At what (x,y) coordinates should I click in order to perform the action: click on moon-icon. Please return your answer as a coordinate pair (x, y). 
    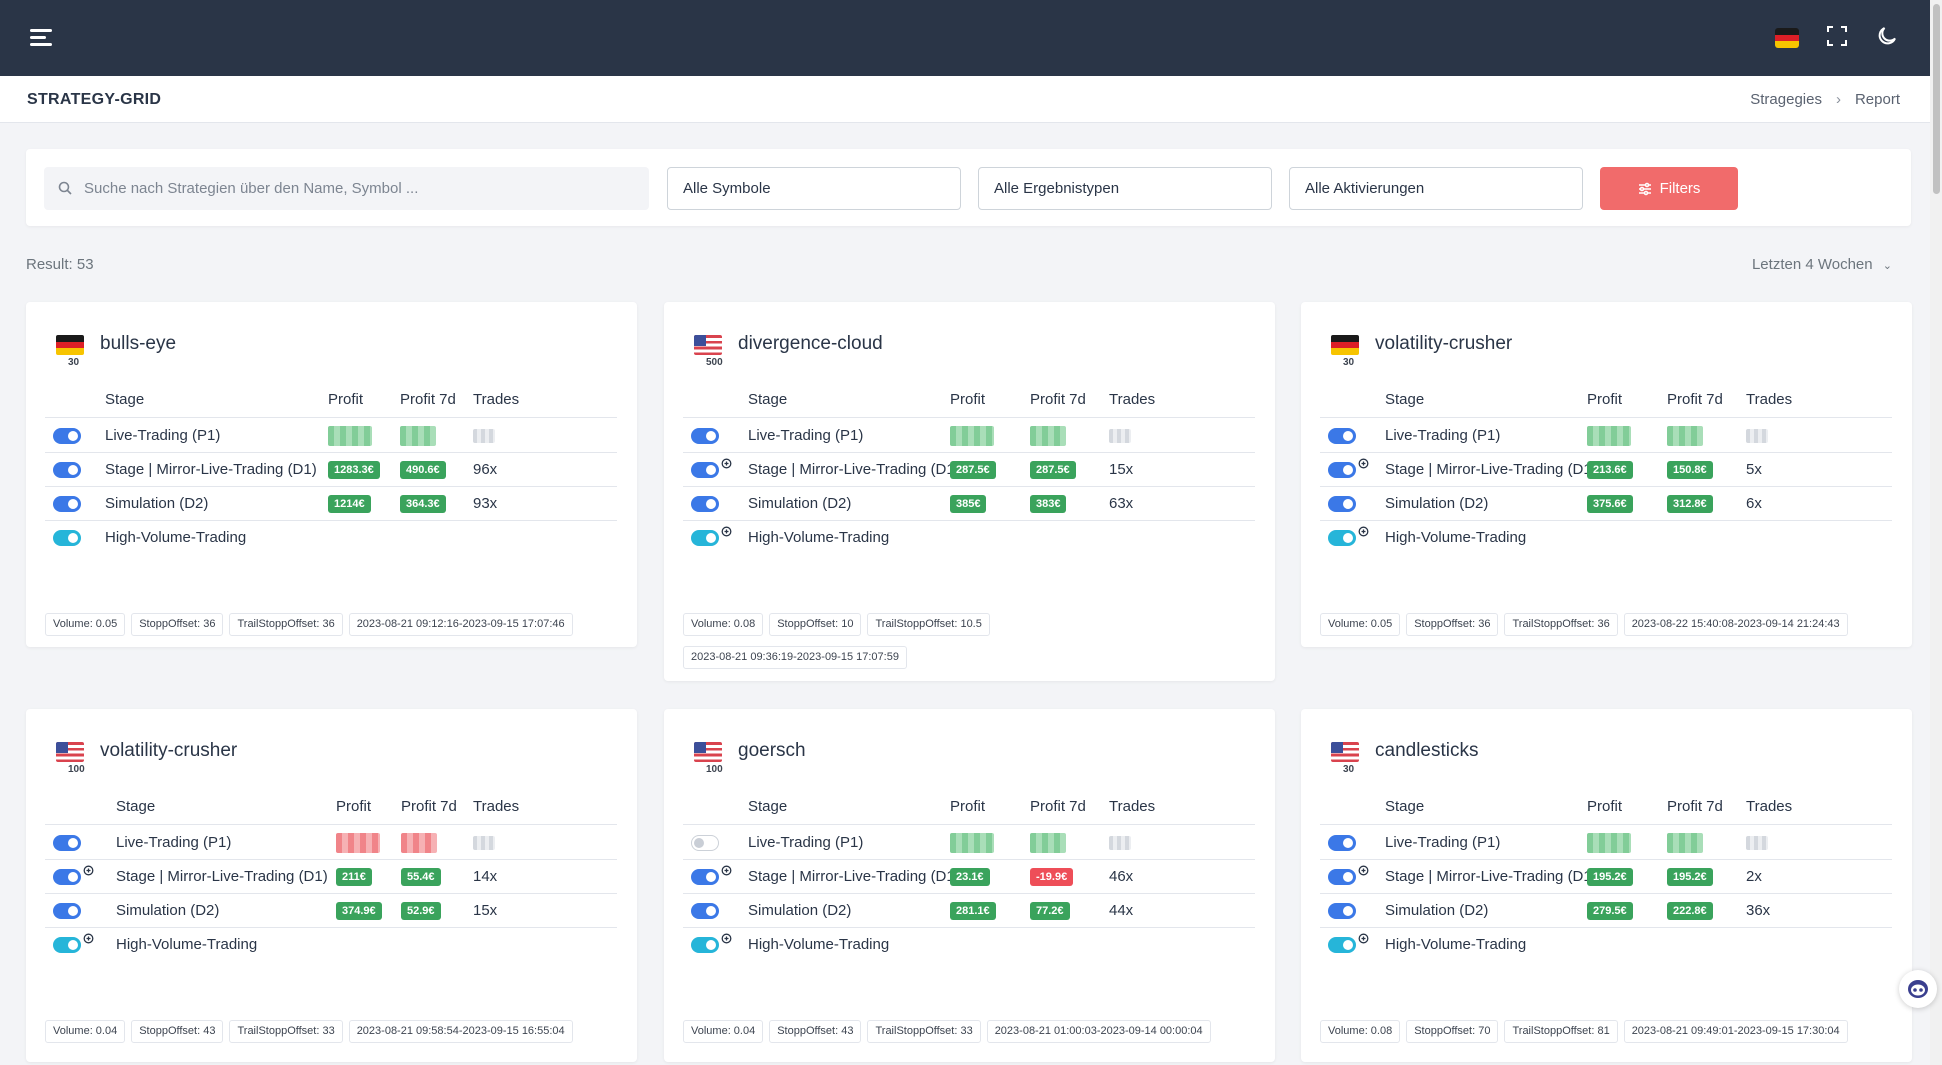
    Looking at the image, I should click on (1889, 38).